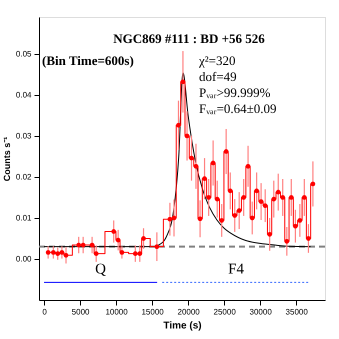  What do you see at coordinates (235, 92) in the screenshot?
I see `annotation: Pᵥₐᵣ>99.999%` at bounding box center [235, 92].